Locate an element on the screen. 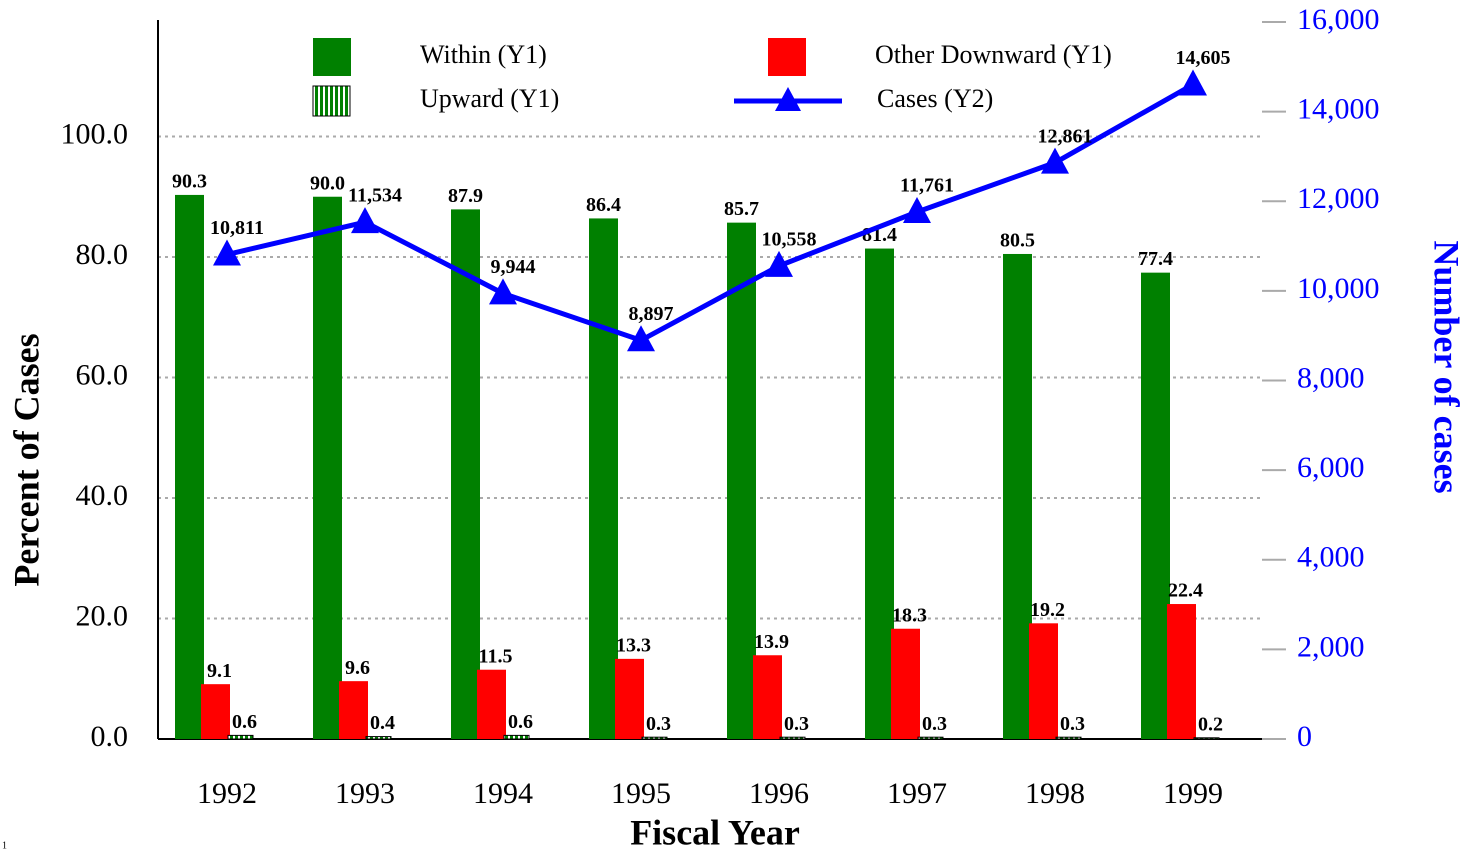 The height and width of the screenshot is (853, 1469). x-tick-label: 1996 is located at coordinates (779, 793).